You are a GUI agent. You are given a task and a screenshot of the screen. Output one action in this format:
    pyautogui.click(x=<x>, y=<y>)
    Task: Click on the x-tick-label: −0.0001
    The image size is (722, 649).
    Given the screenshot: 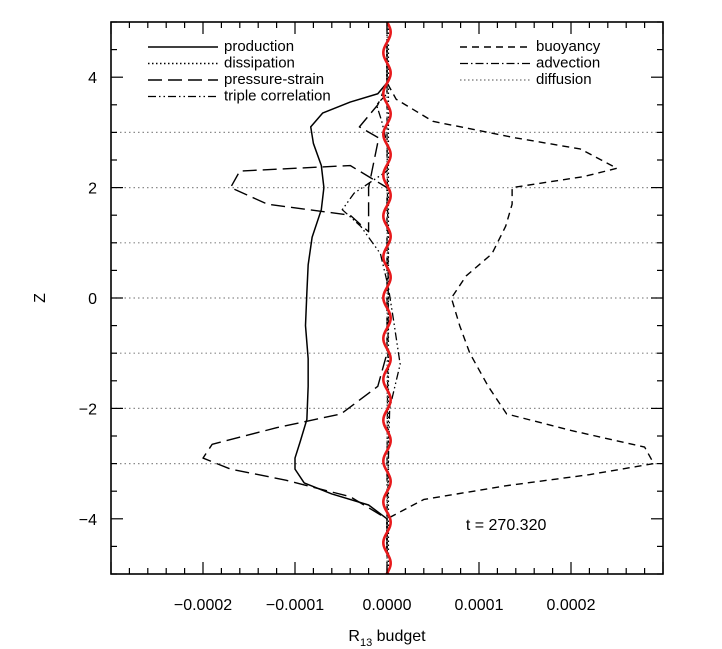 What is the action you would take?
    pyautogui.click(x=295, y=605)
    